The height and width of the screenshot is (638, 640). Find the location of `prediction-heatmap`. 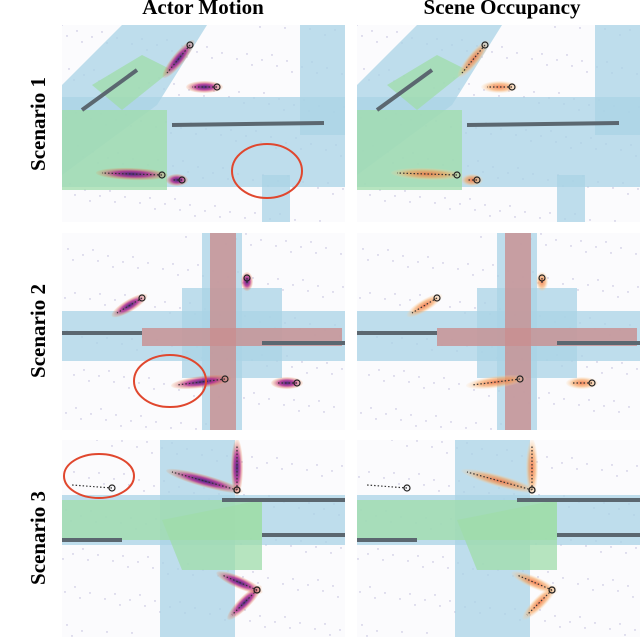

prediction-heatmap is located at coordinates (204, 87).